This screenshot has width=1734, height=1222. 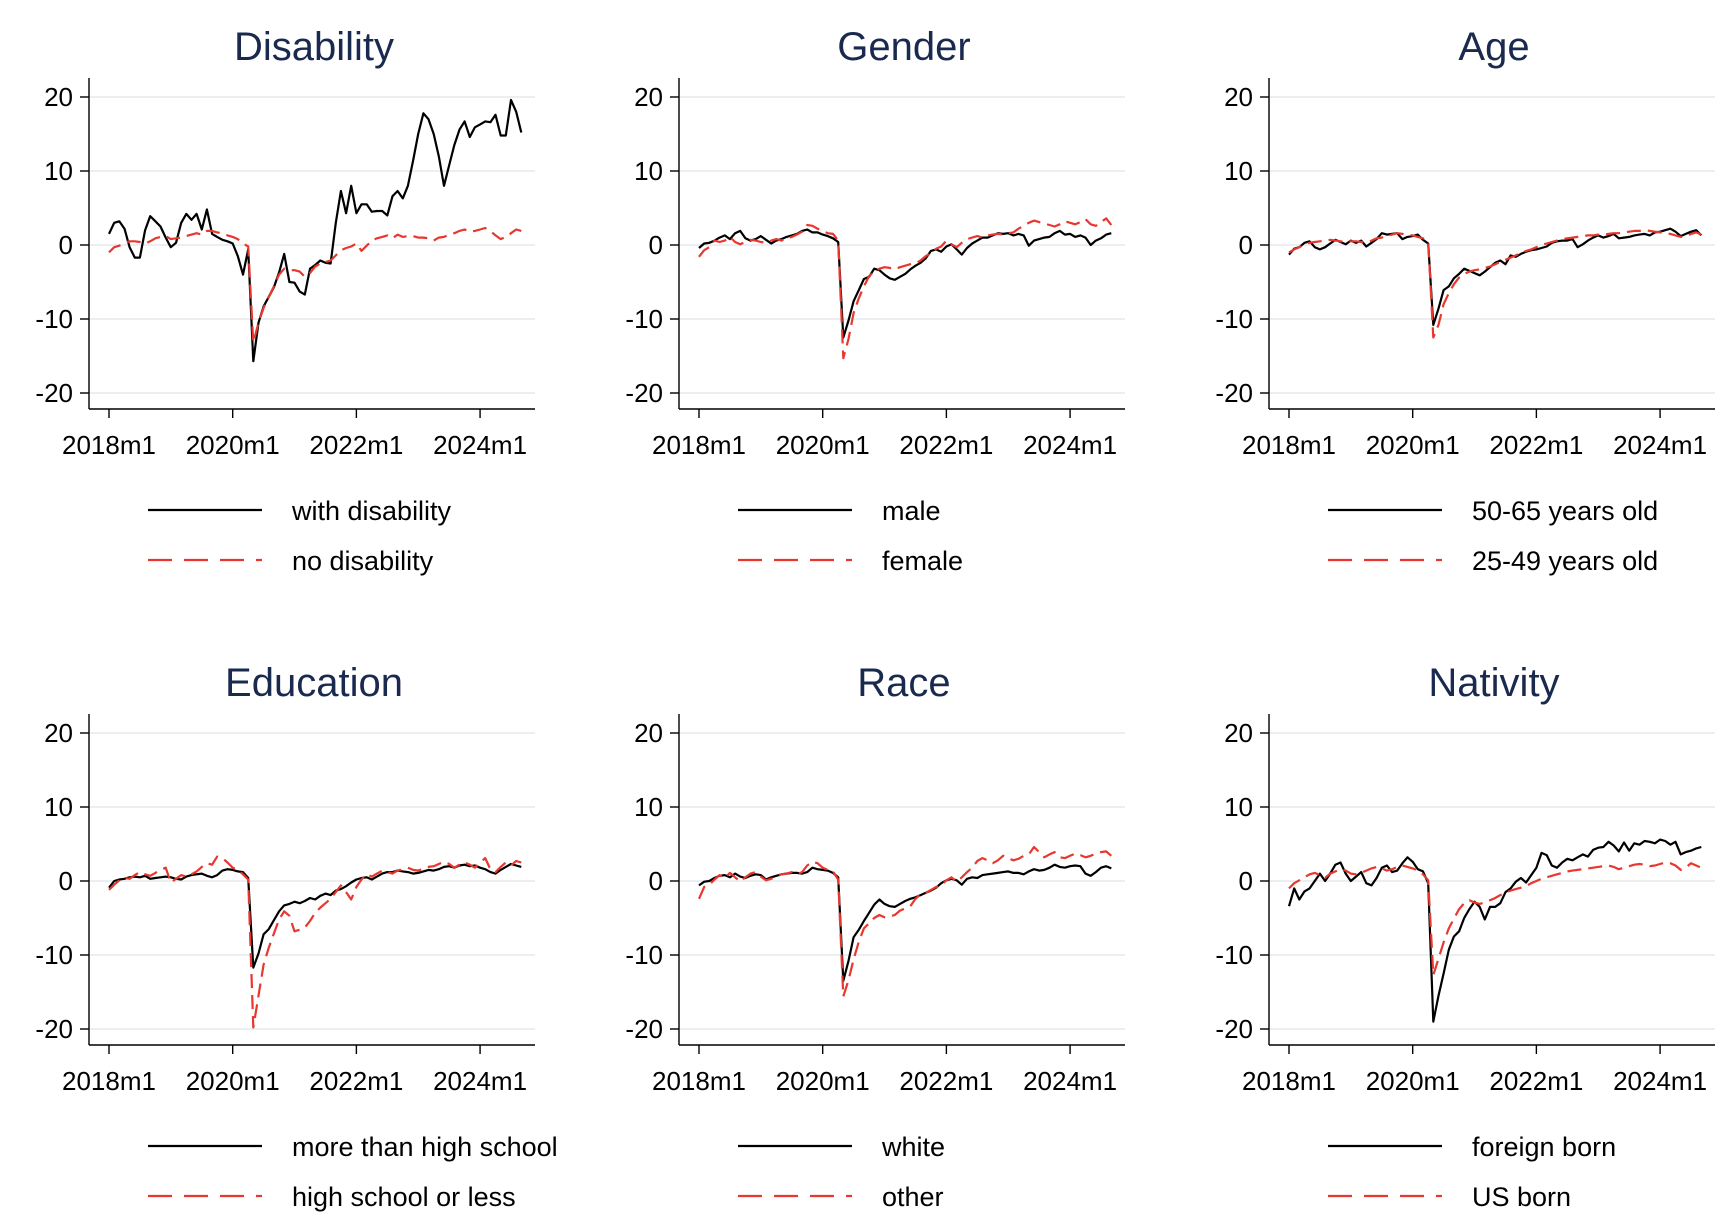 I want to click on legend-label-1: high school or less, so click(x=404, y=1197).